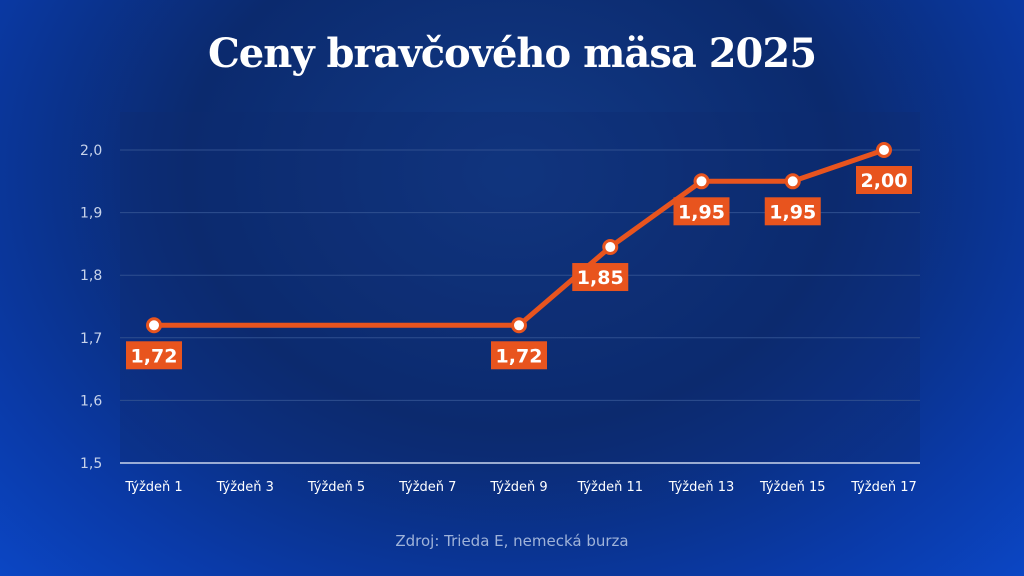  Describe the element at coordinates (518, 487) in the screenshot. I see `x-tick-label: Týždeň 9` at that location.